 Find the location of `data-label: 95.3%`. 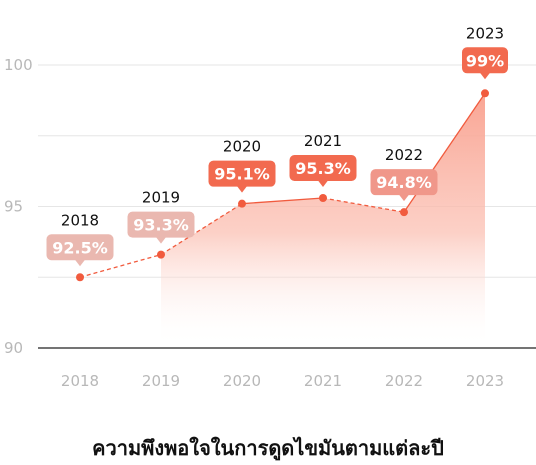

data-label: 95.3% is located at coordinates (323, 168).